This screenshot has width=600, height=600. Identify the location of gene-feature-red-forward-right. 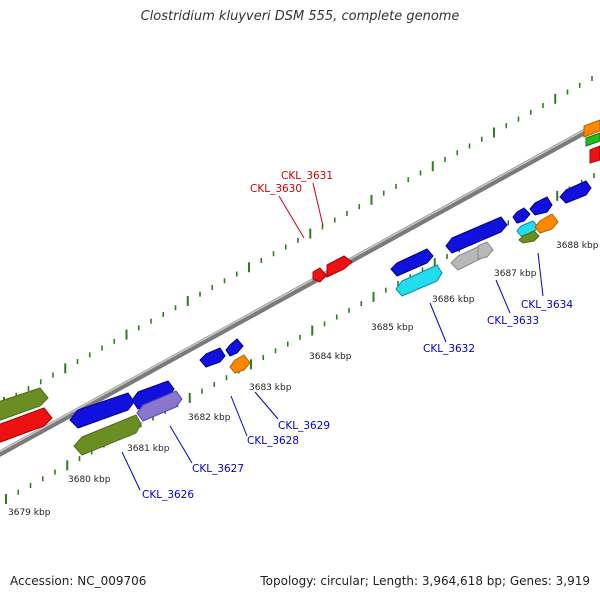
(594, 154).